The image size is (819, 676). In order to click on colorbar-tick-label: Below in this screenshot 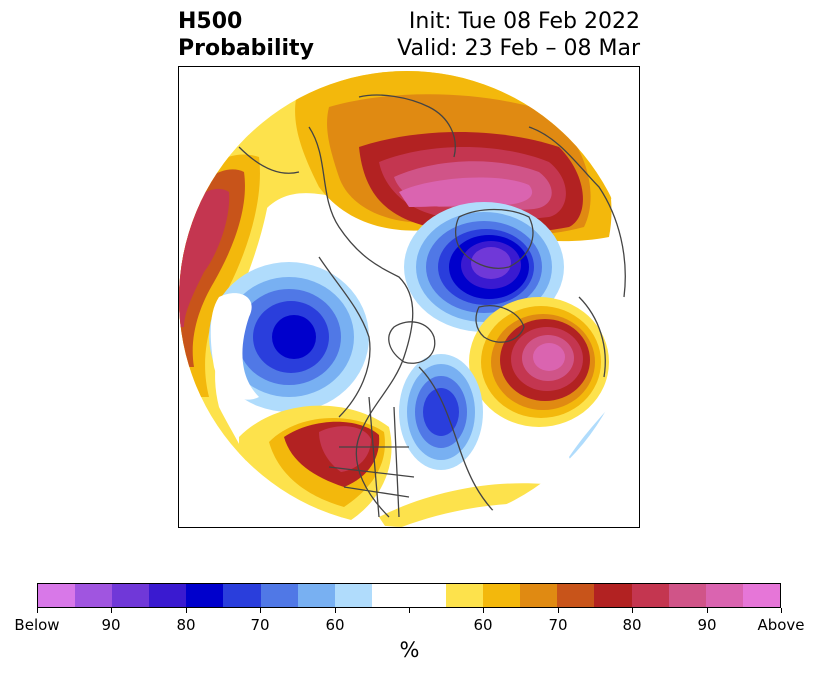, I will do `click(37, 625)`.